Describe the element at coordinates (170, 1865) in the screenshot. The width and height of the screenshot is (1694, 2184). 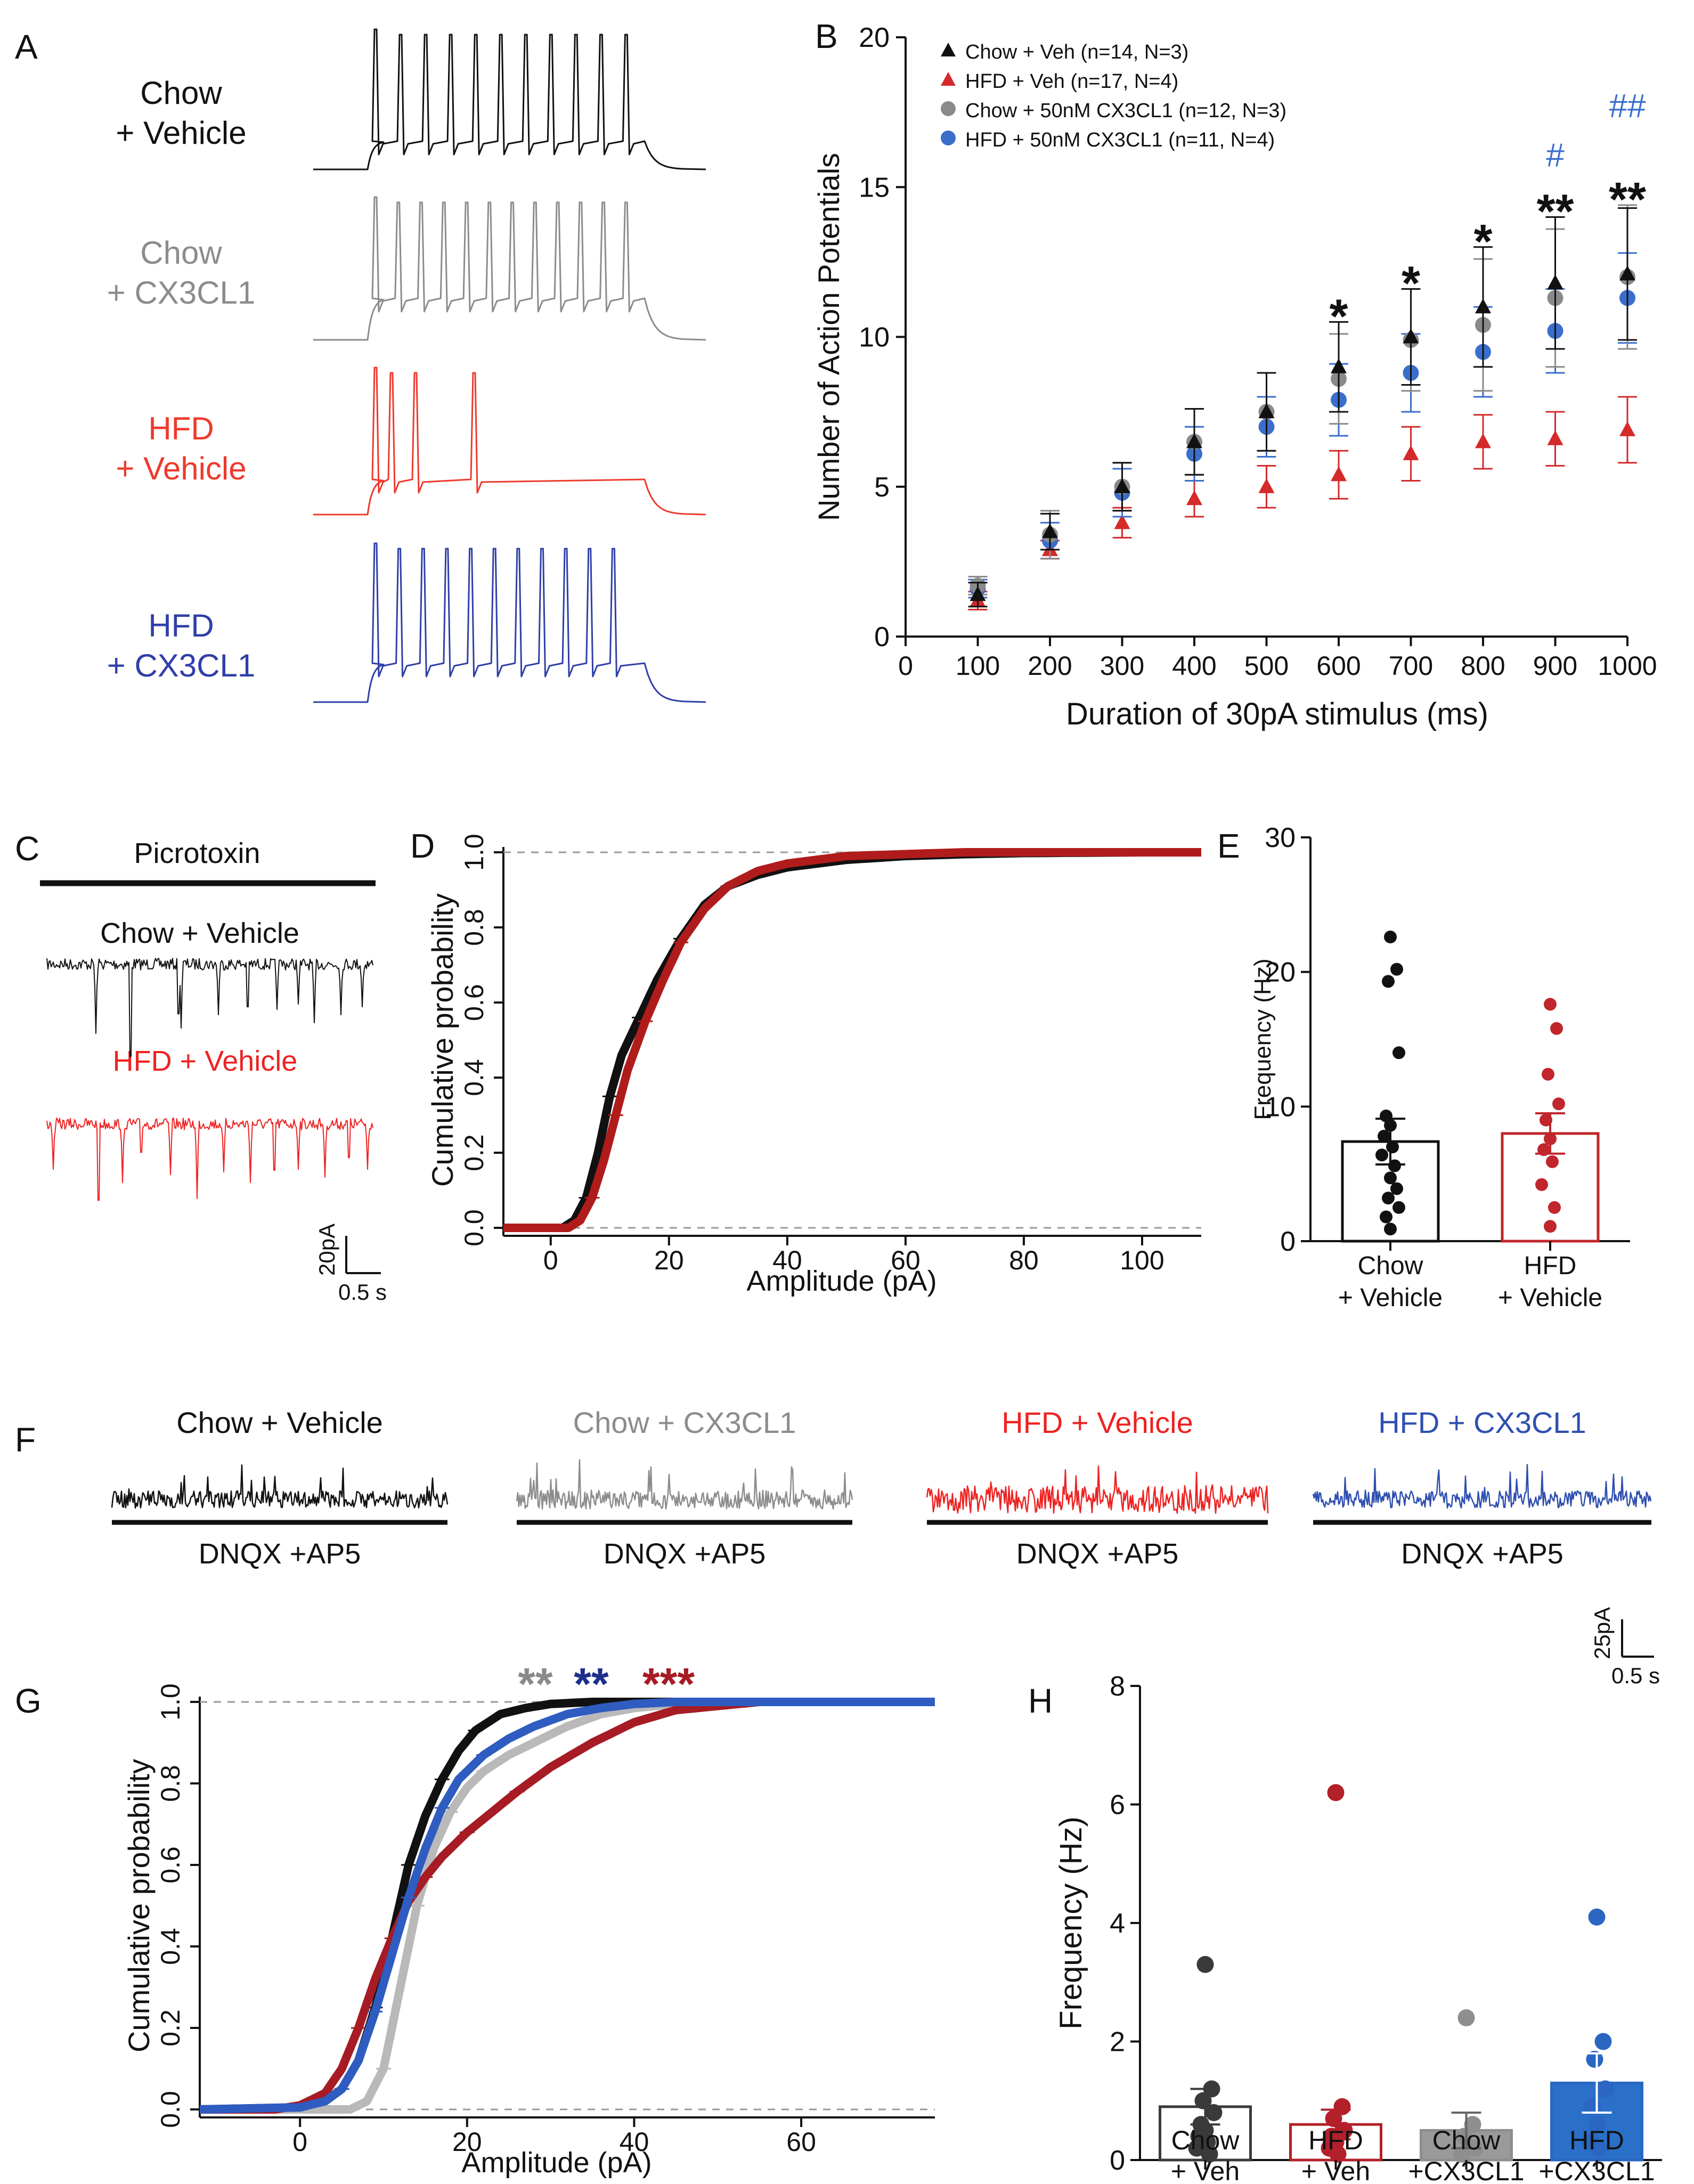
I see `y-tick-label: 0.6` at that location.